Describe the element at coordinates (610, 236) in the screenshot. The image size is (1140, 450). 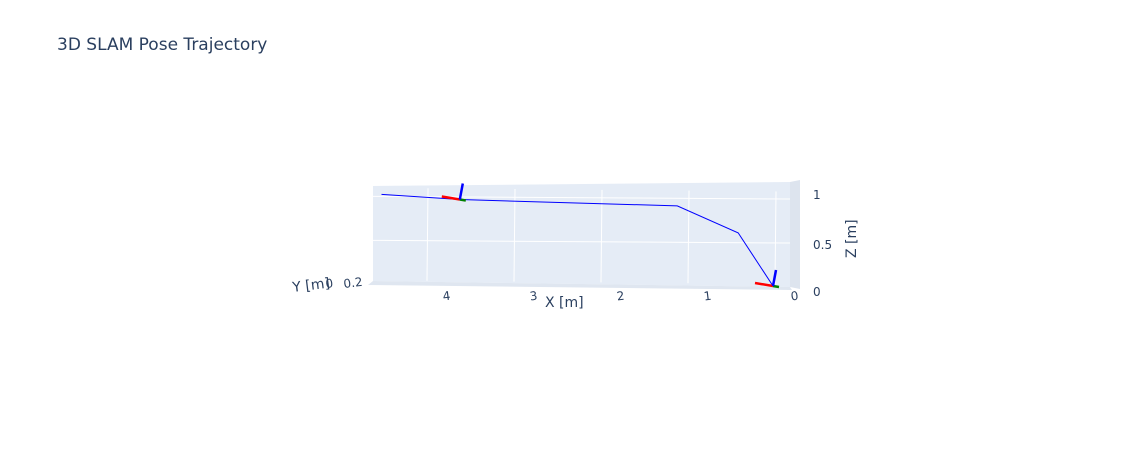
I see `pose-frames` at that location.